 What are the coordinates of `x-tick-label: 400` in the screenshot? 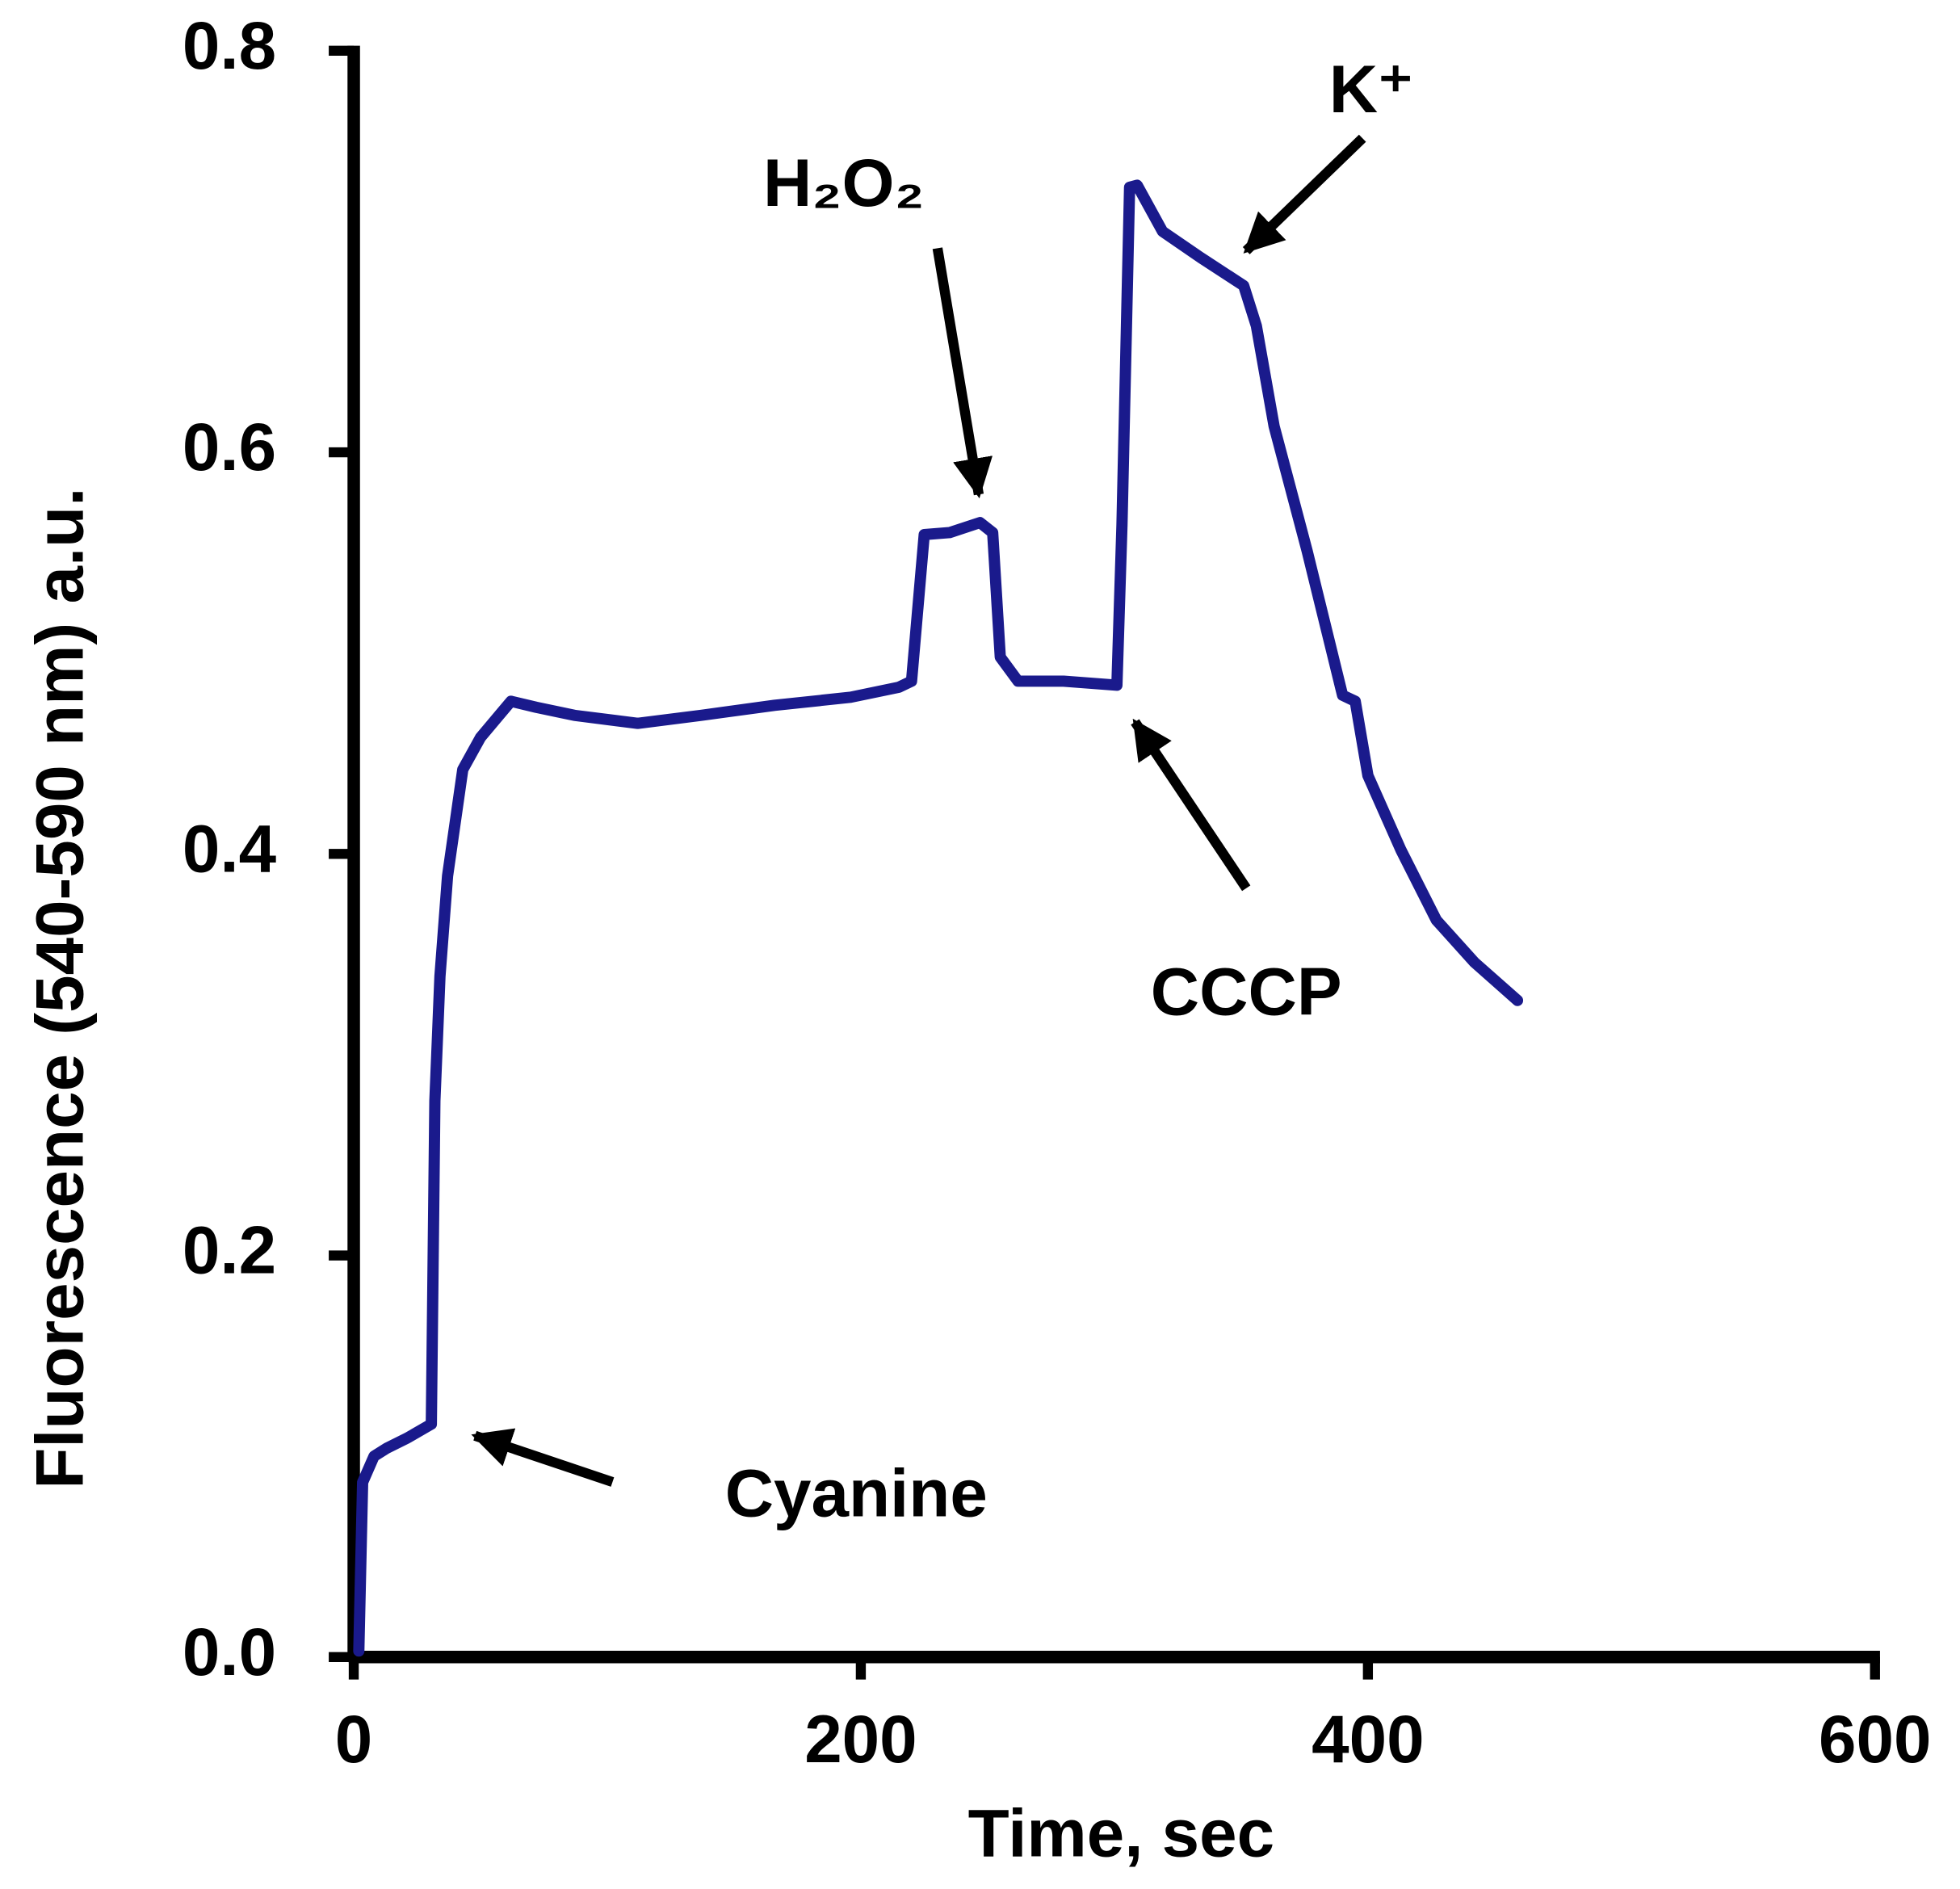 It's located at (1368, 1739).